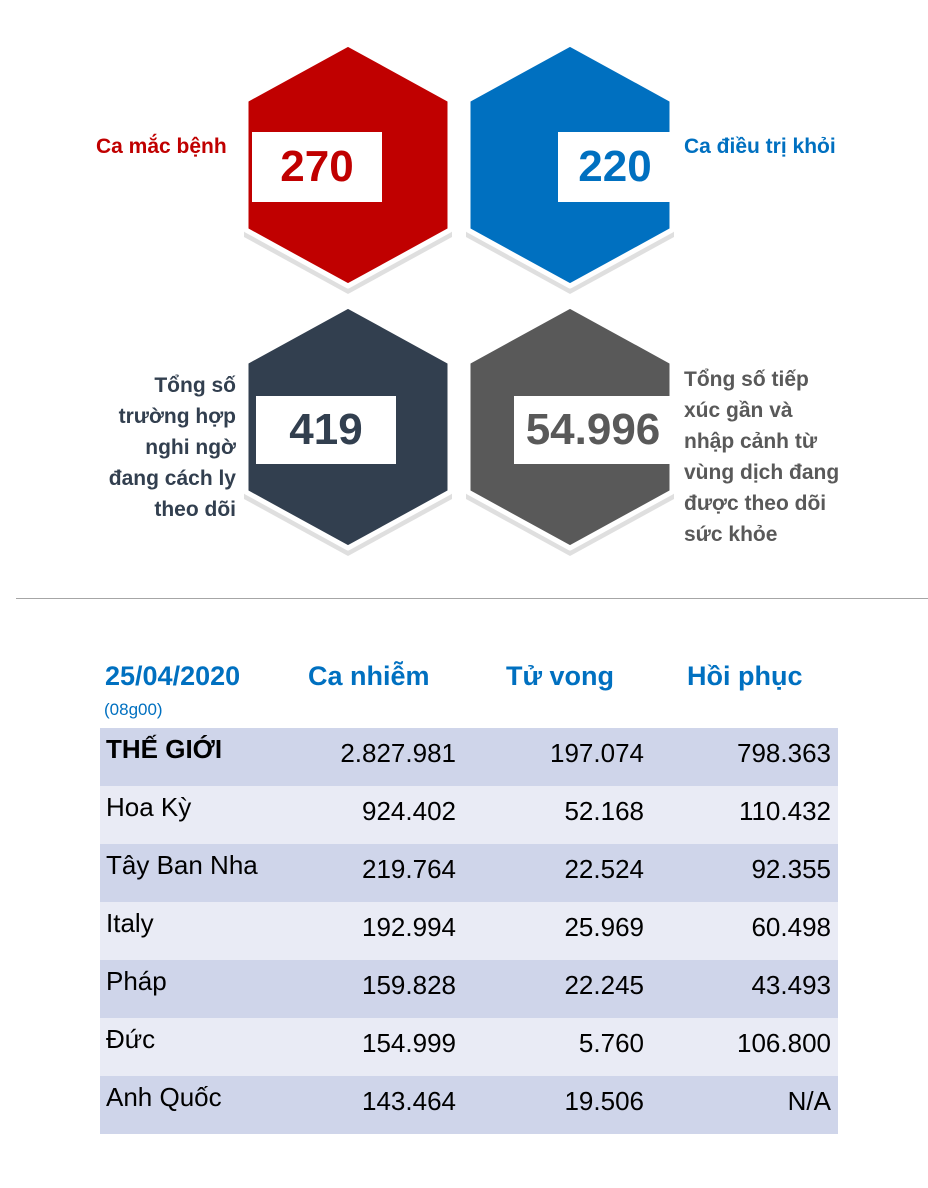 The image size is (928, 1188). What do you see at coordinates (409, 869) in the screenshot?
I see `infected-count: 219.764` at bounding box center [409, 869].